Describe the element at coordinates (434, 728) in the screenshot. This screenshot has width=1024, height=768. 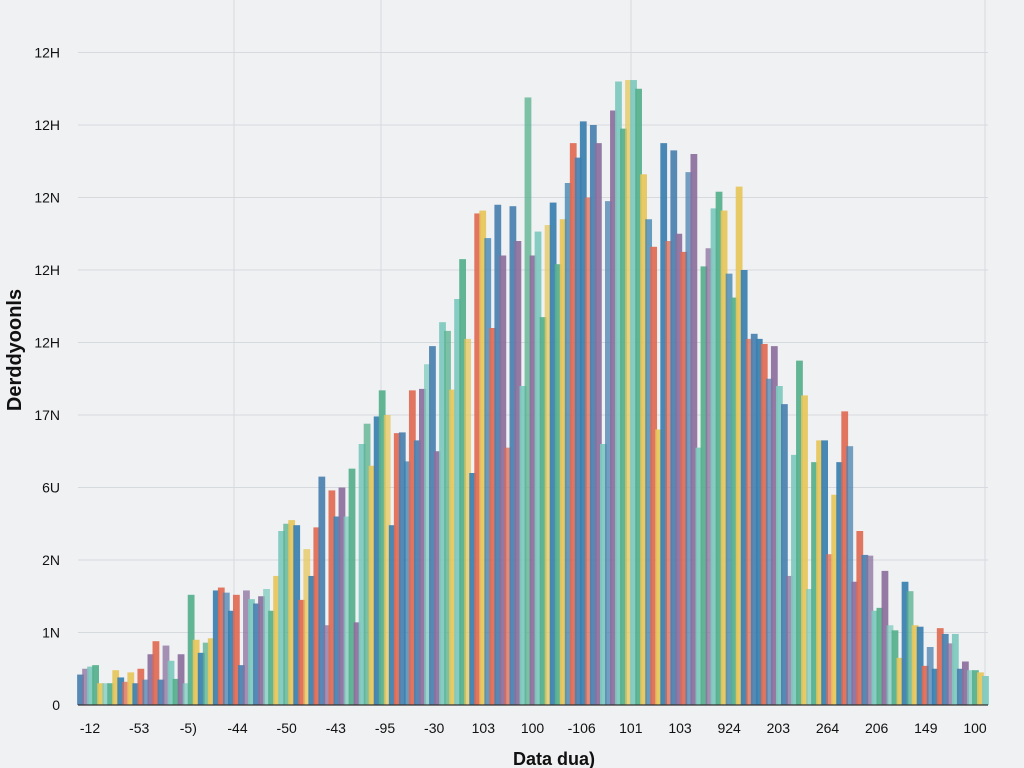
I see `x-tick-label: -30` at that location.